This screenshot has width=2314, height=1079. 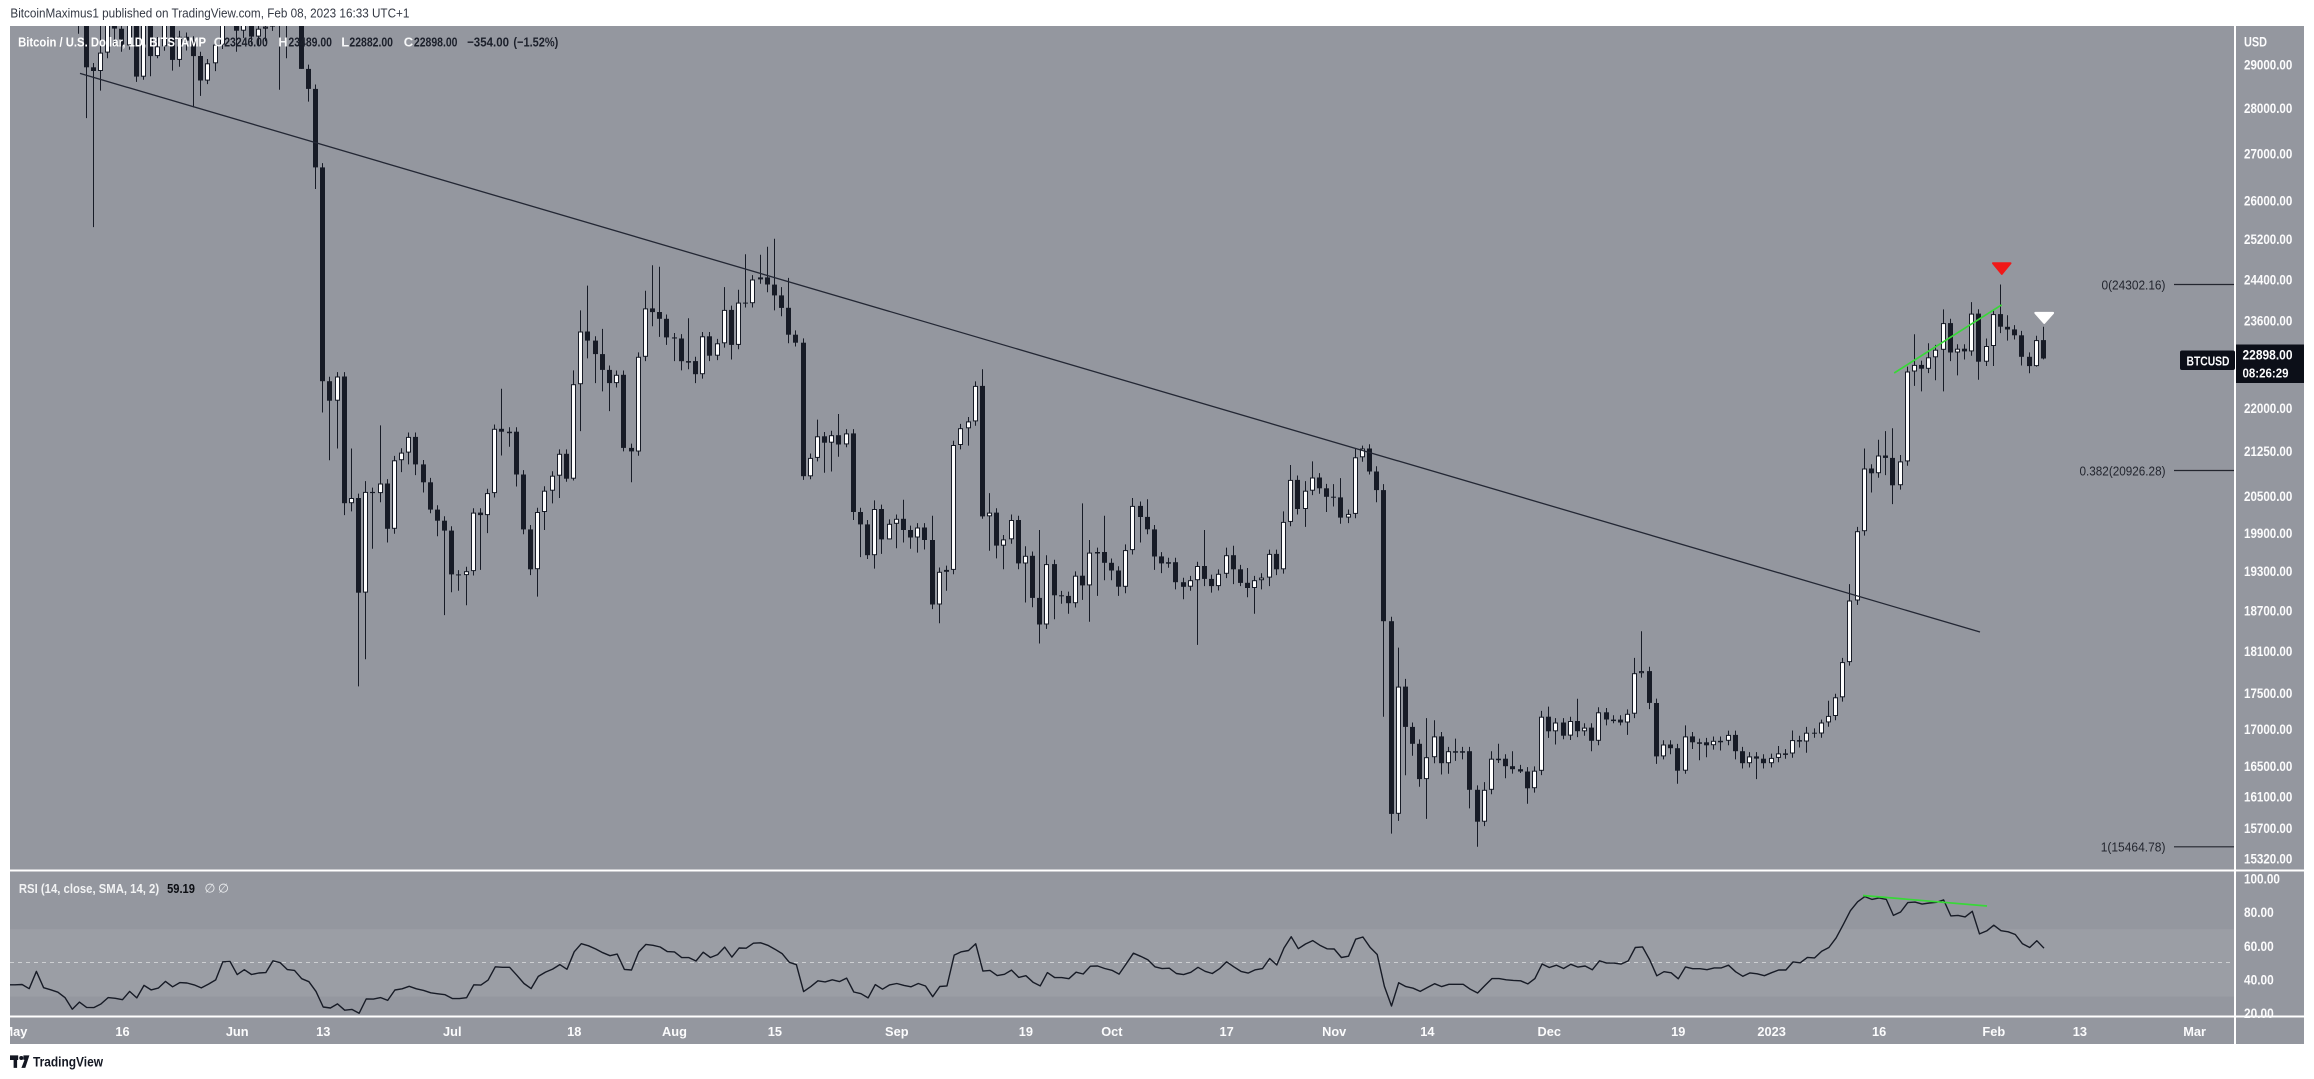 I want to click on svg-text: 20500.00, so click(x=2268, y=496).